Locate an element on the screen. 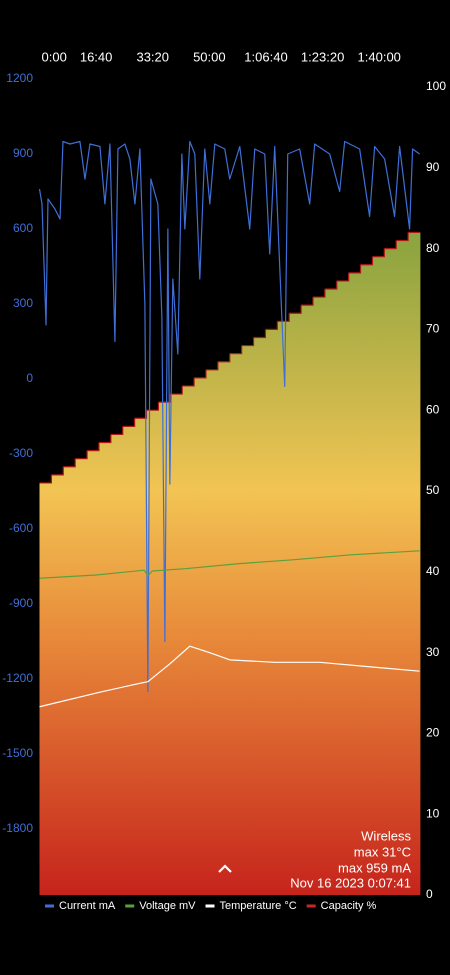 This screenshot has height=975, width=450. x-tick-label: 1:06:40 is located at coordinates (265, 56).